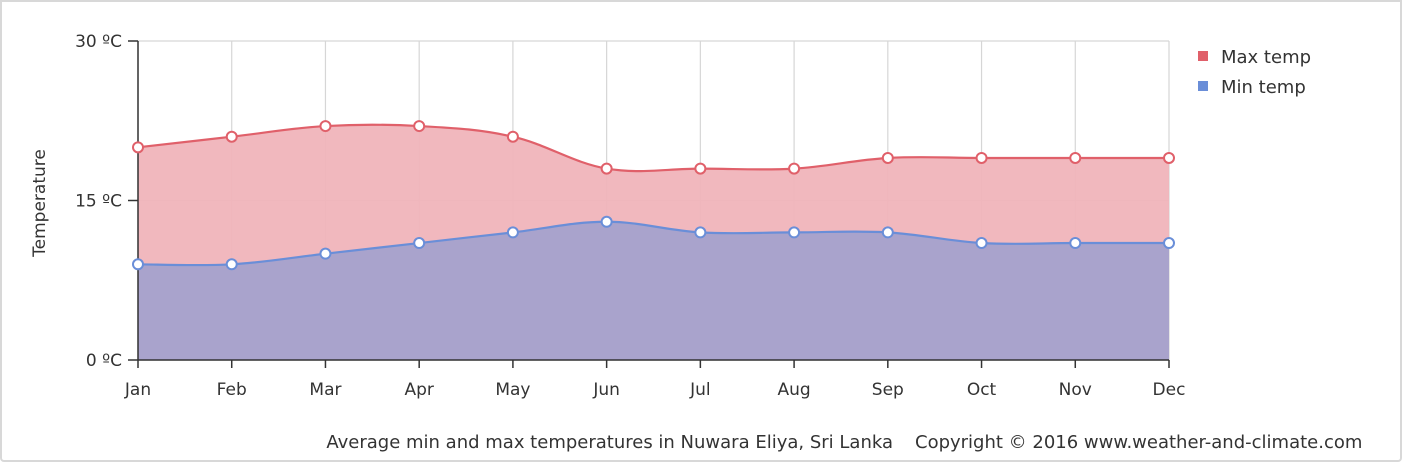  What do you see at coordinates (418, 390) in the screenshot?
I see `x-tick-label: Apr` at bounding box center [418, 390].